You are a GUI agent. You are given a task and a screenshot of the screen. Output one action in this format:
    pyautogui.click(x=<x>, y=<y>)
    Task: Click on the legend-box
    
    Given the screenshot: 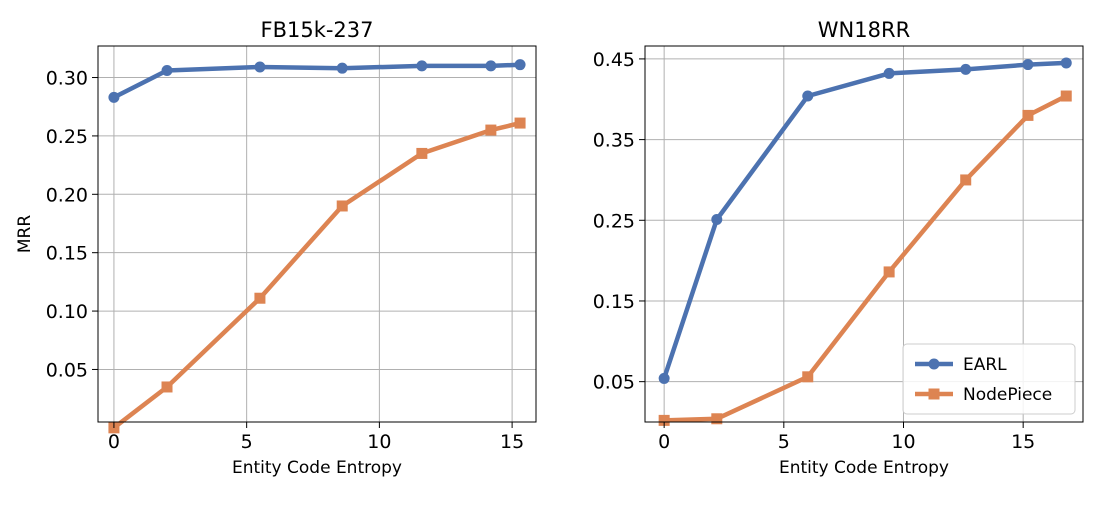 What is the action you would take?
    pyautogui.click(x=989, y=379)
    